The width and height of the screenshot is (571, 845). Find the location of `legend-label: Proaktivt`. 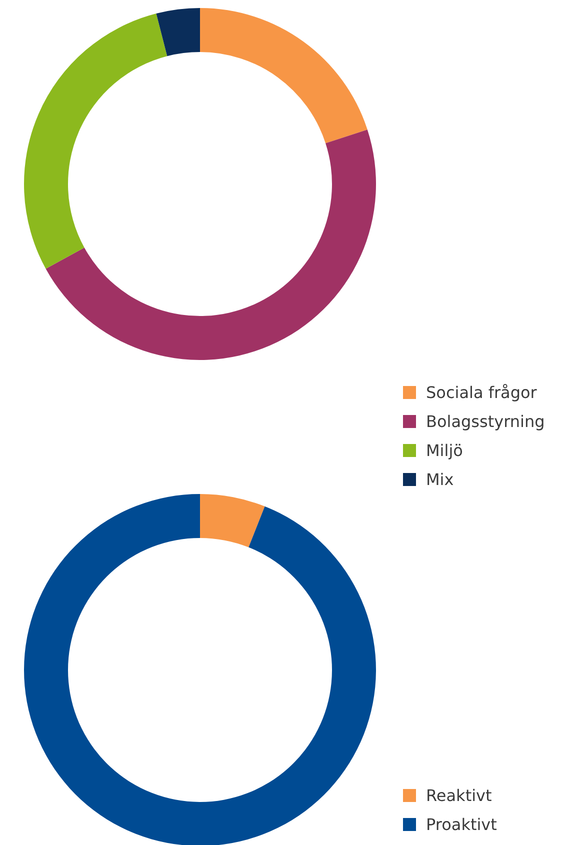

legend-label: Proaktivt is located at coordinates (461, 824).